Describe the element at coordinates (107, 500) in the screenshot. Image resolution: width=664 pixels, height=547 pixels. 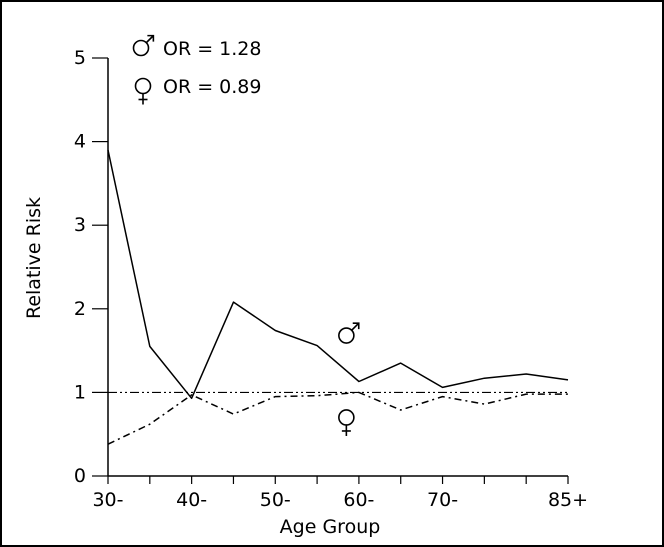
I see `x-tick-label: 30-` at that location.